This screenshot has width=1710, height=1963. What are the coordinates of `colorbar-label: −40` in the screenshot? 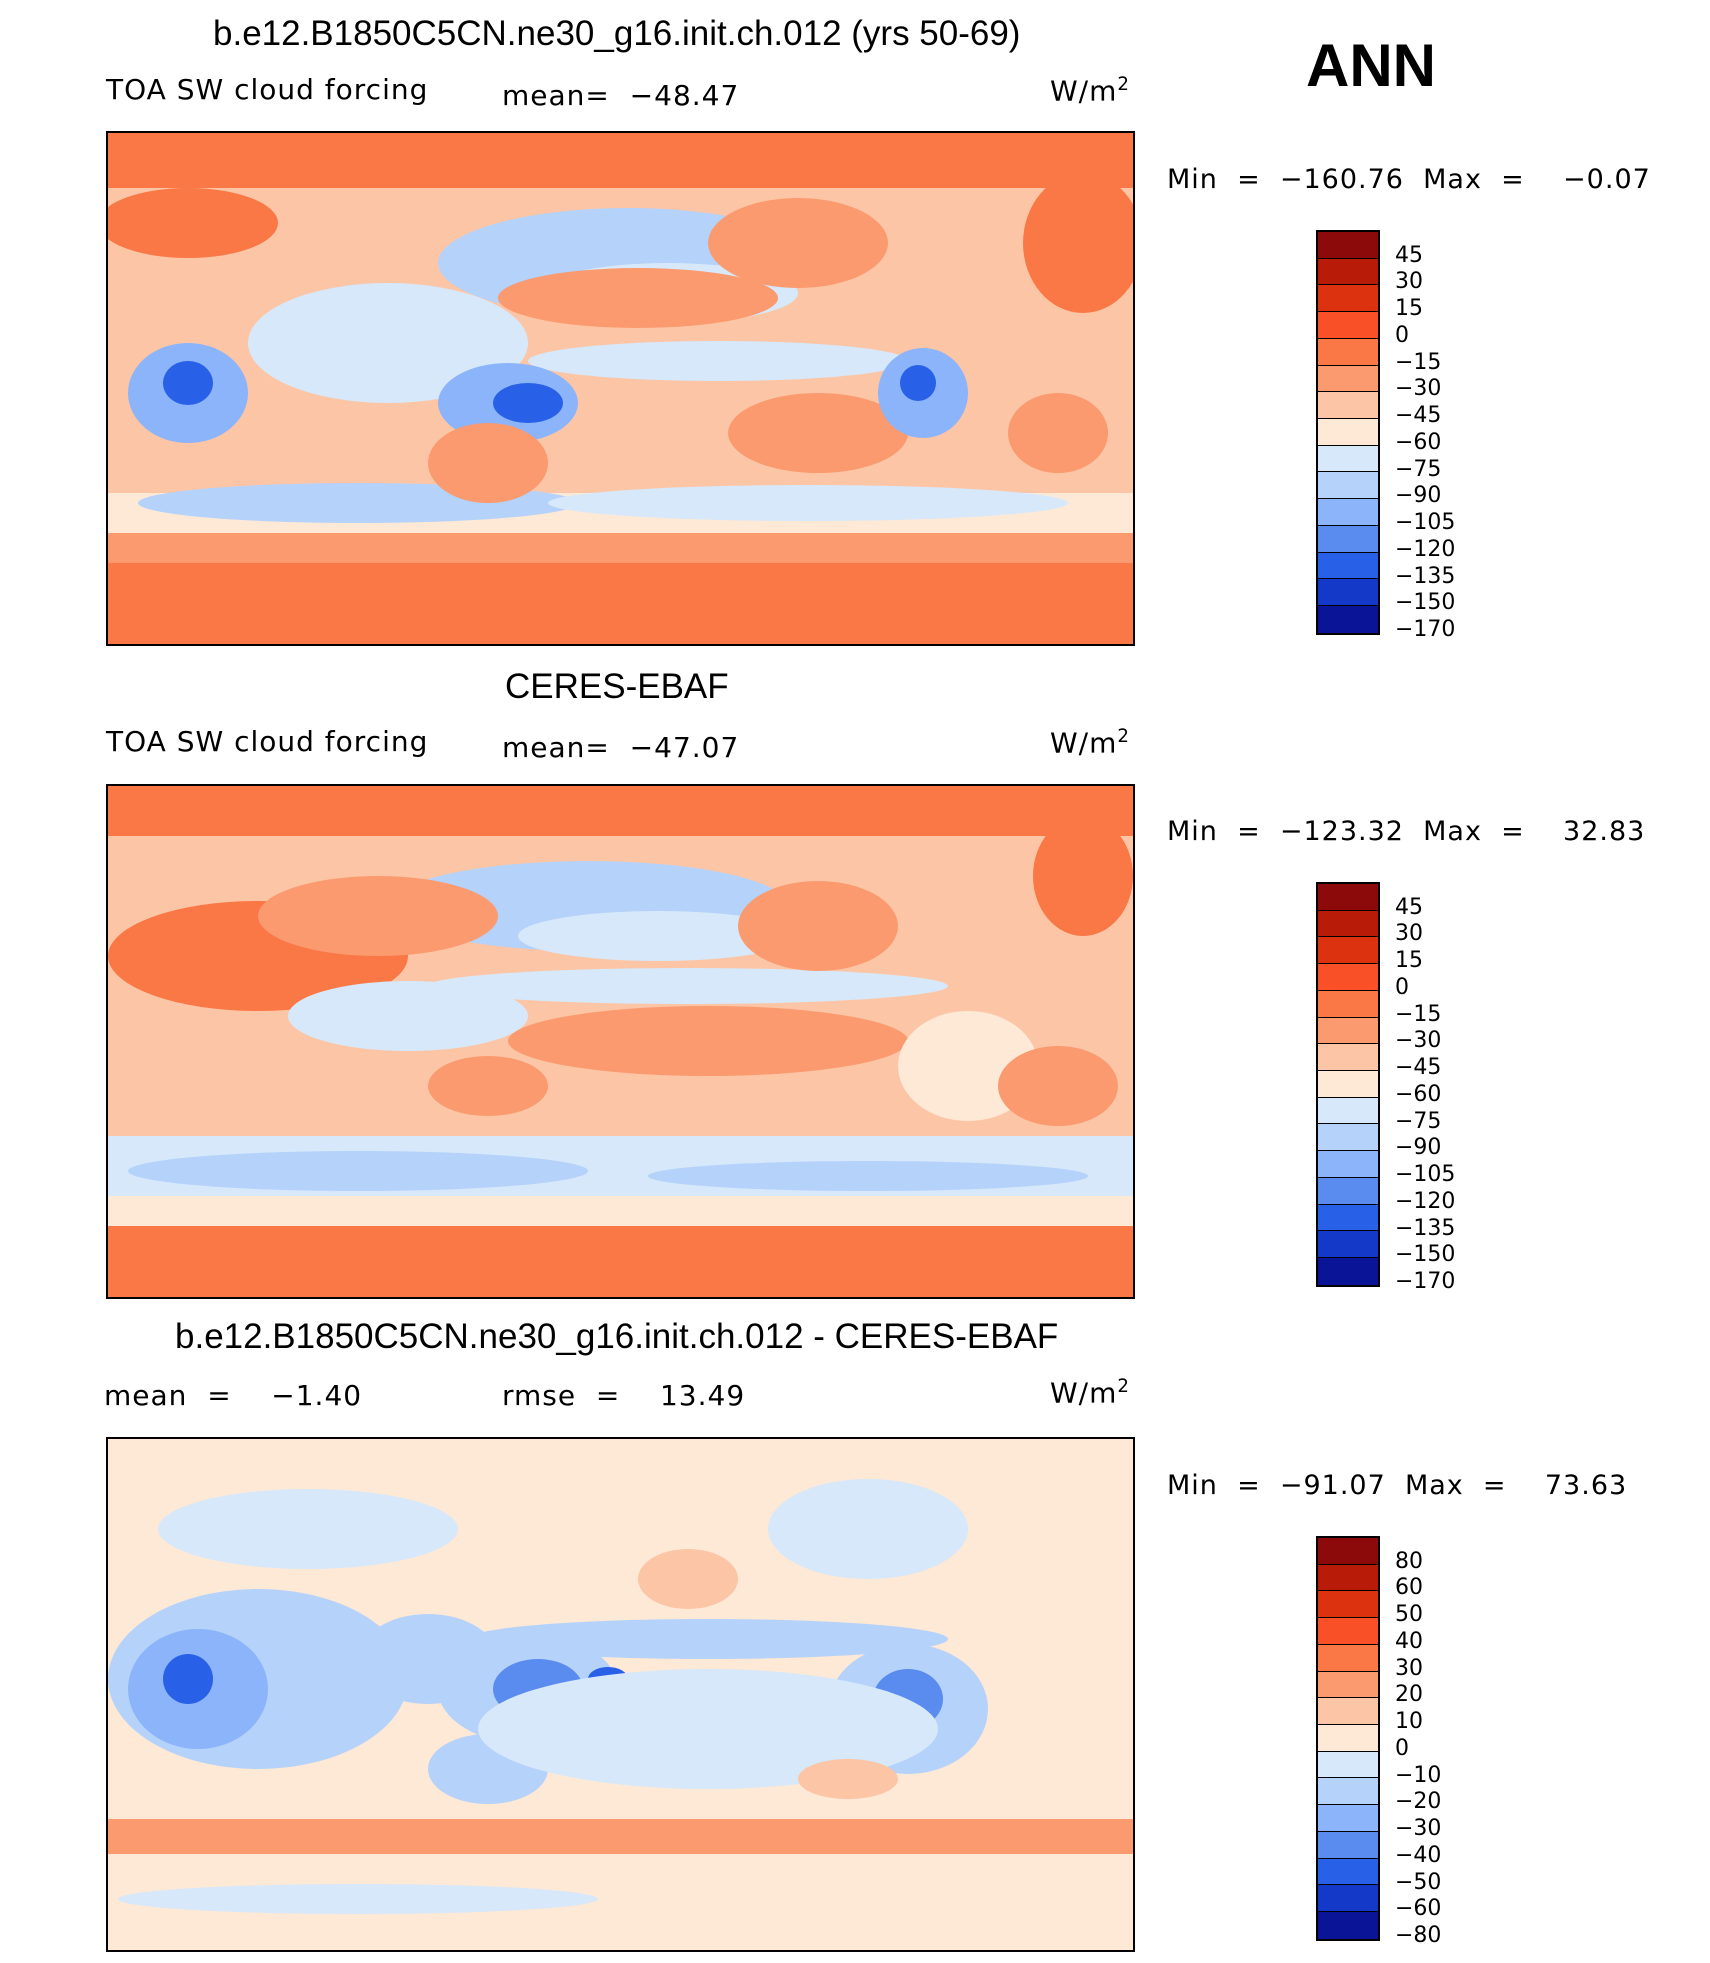 It's located at (1418, 1855).